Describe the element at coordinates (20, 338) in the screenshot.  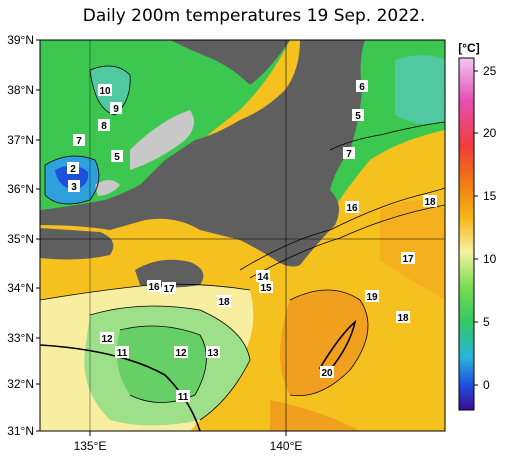
I see `lat-label: 33°N` at that location.